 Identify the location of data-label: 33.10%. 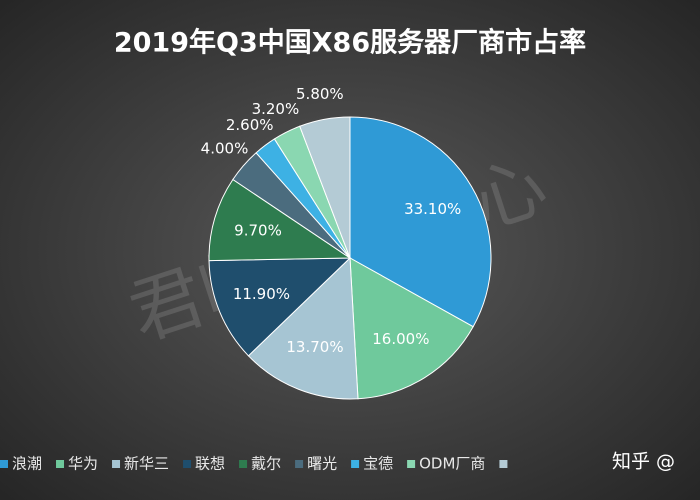
(432, 209).